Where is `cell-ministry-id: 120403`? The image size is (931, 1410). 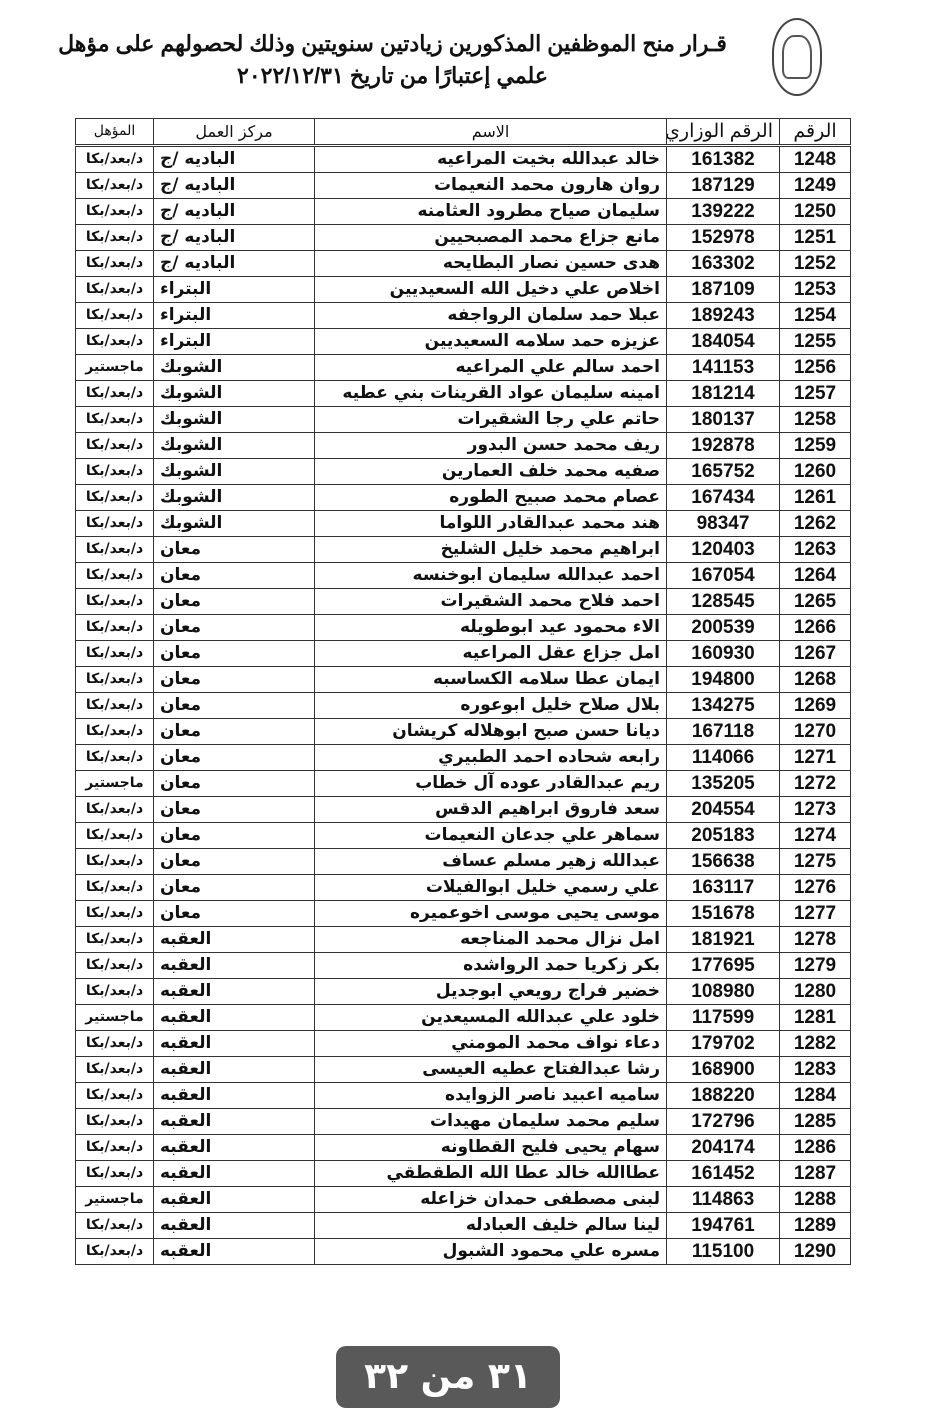
cell-ministry-id: 120403 is located at coordinates (723, 549).